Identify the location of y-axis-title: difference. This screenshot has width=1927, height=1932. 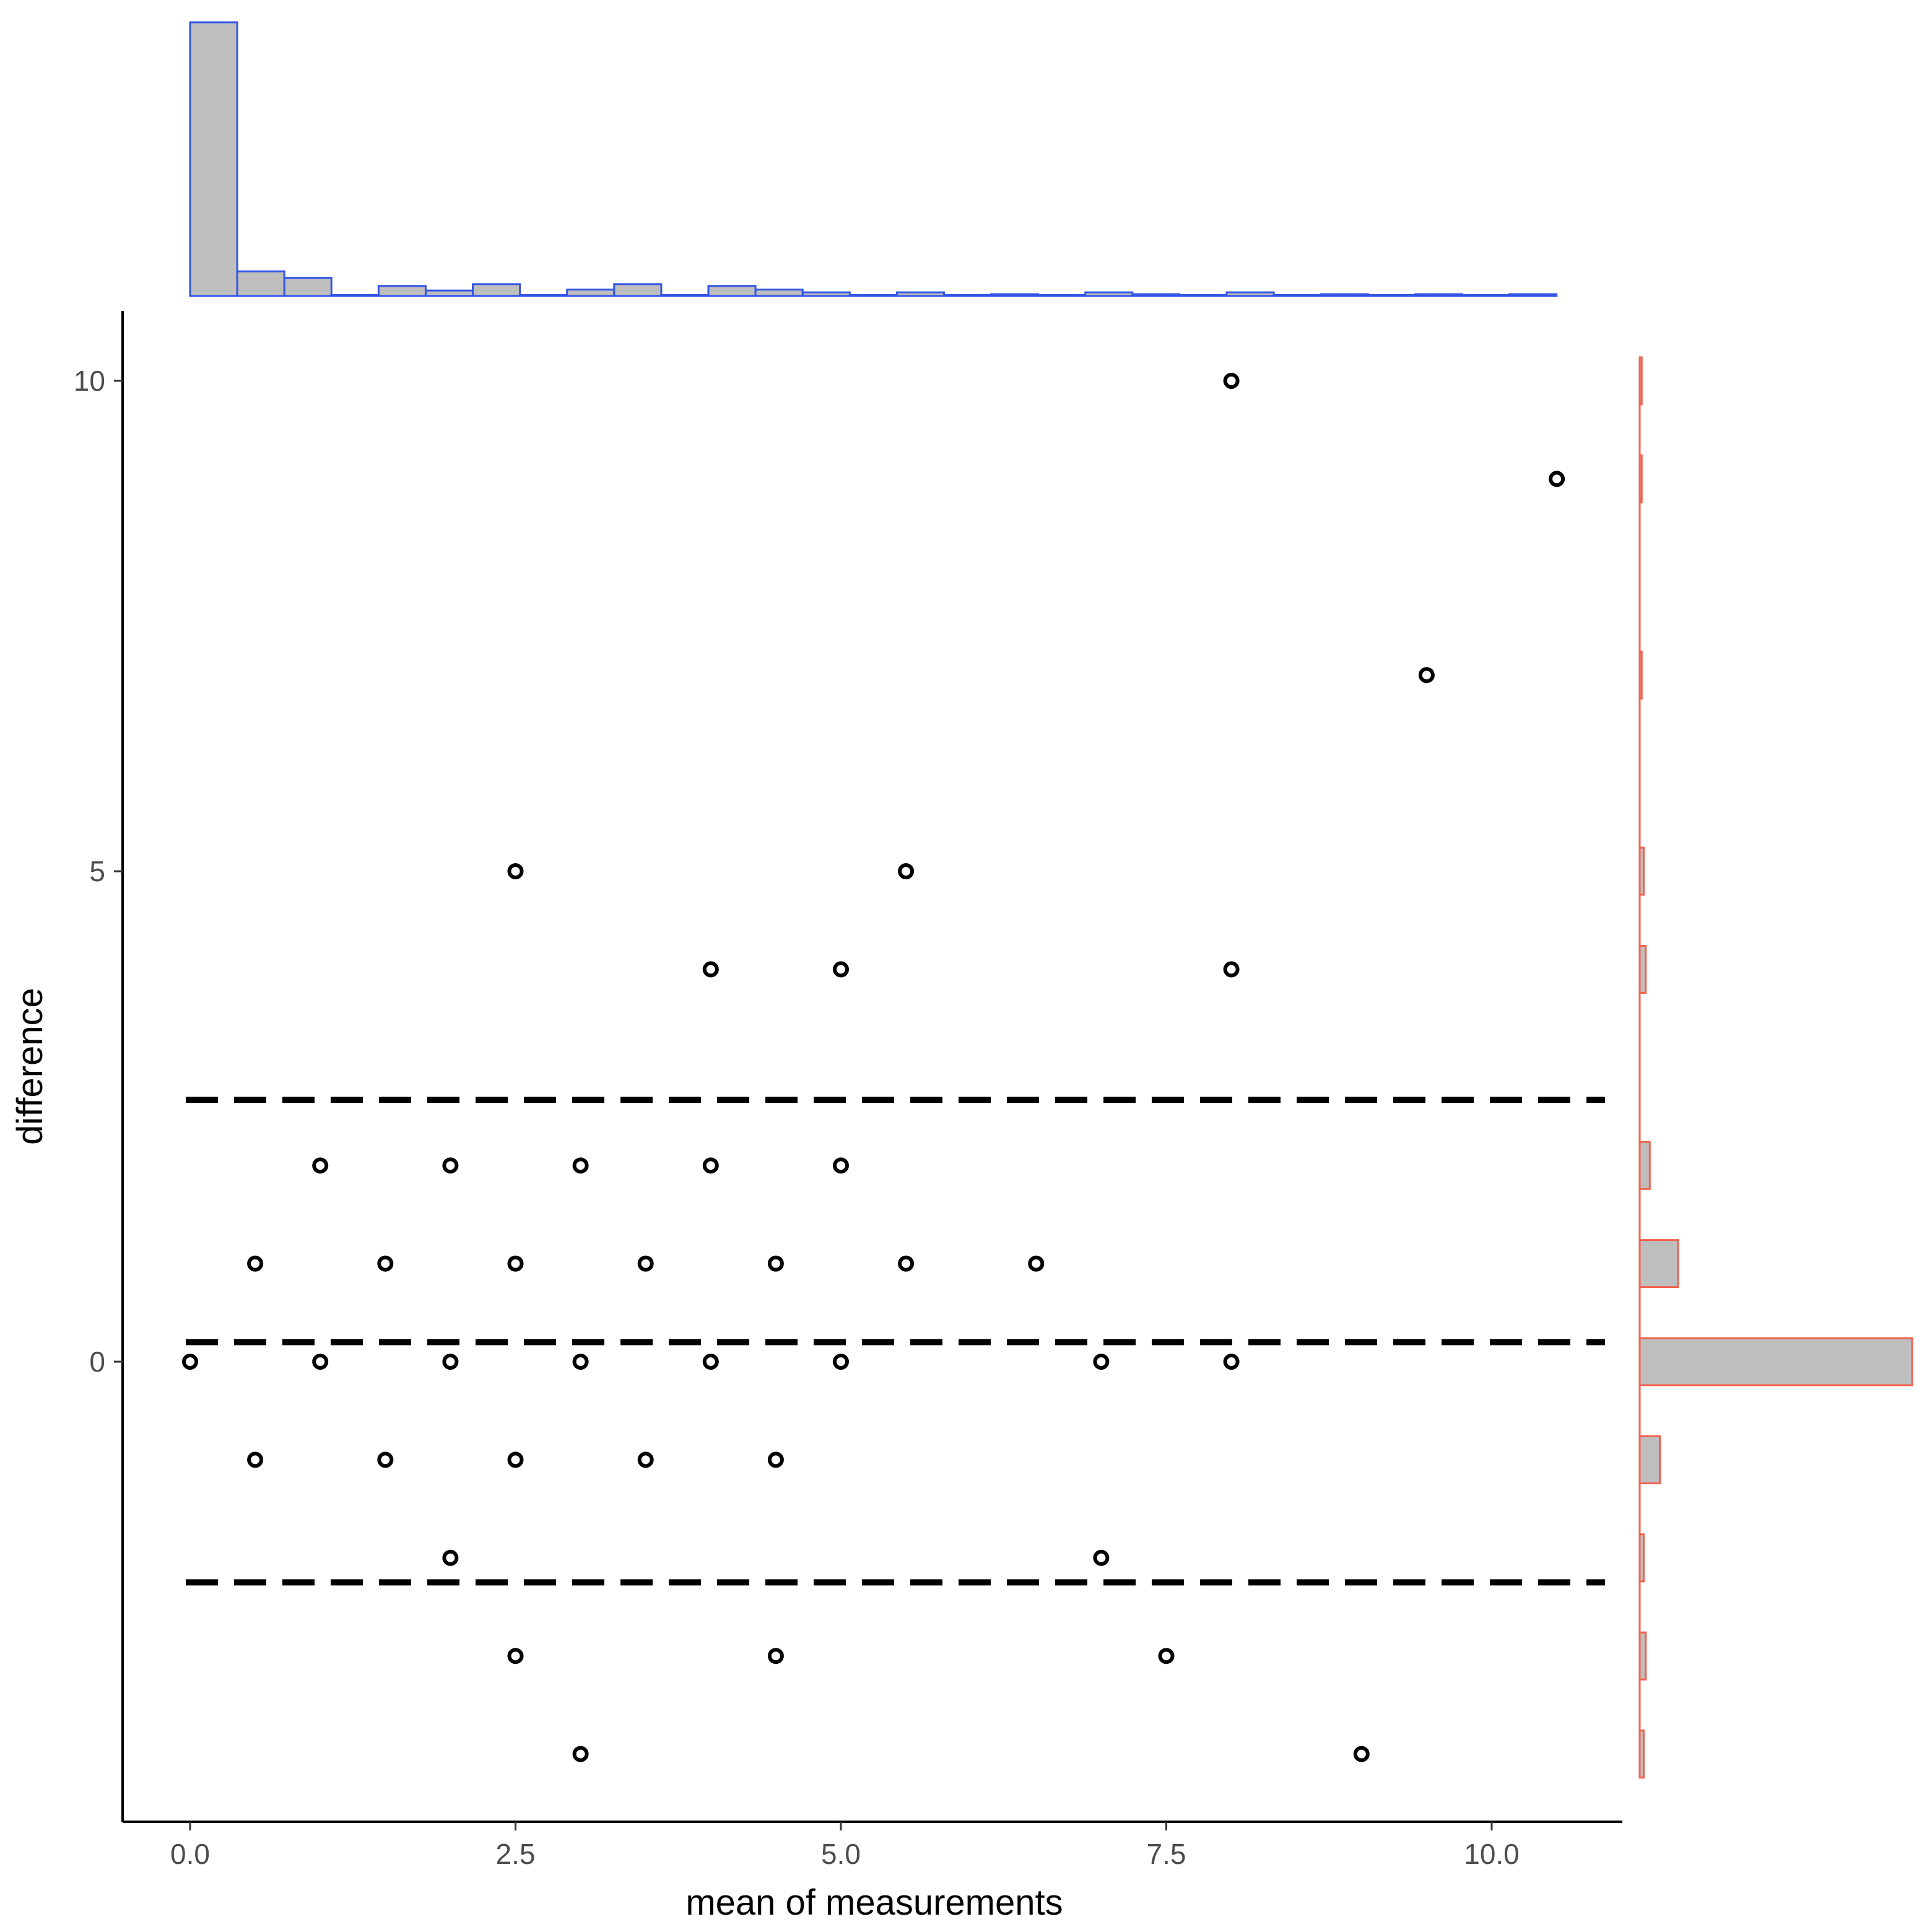
(30, 1066).